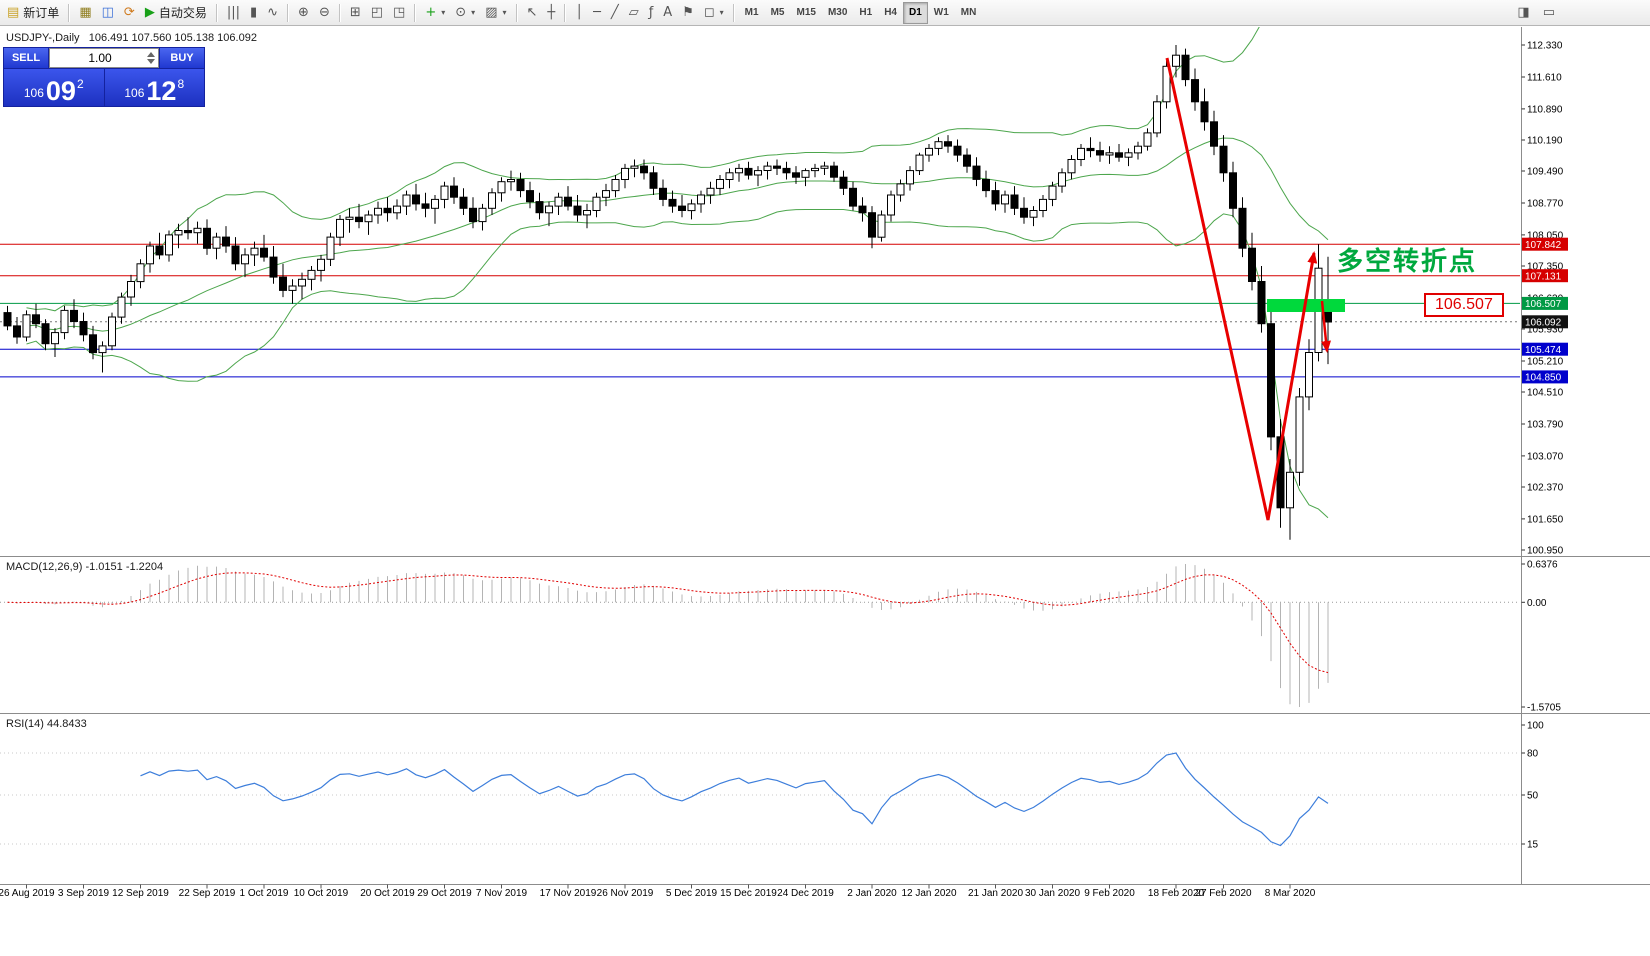 The height and width of the screenshot is (956, 1650). Describe the element at coordinates (634, 13) in the screenshot. I see `channel-button: ▱` at that location.